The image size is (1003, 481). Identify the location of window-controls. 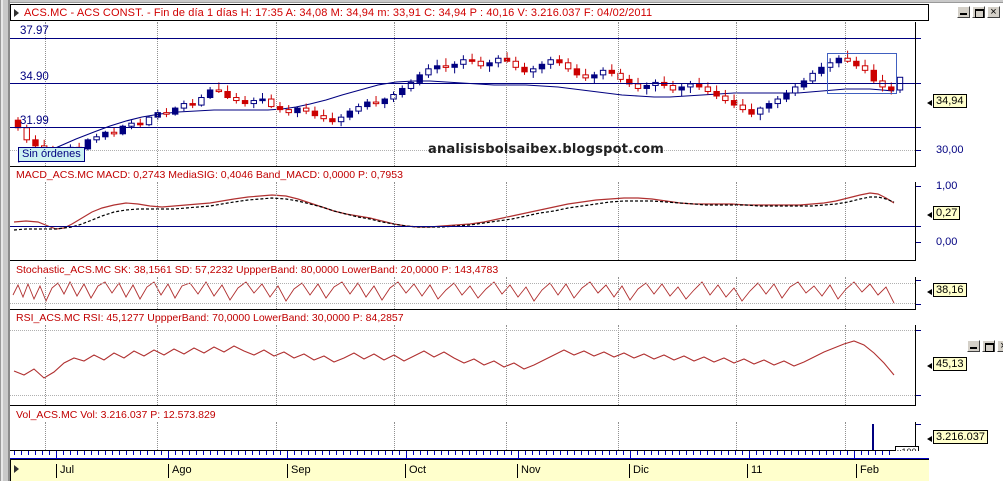
(978, 12).